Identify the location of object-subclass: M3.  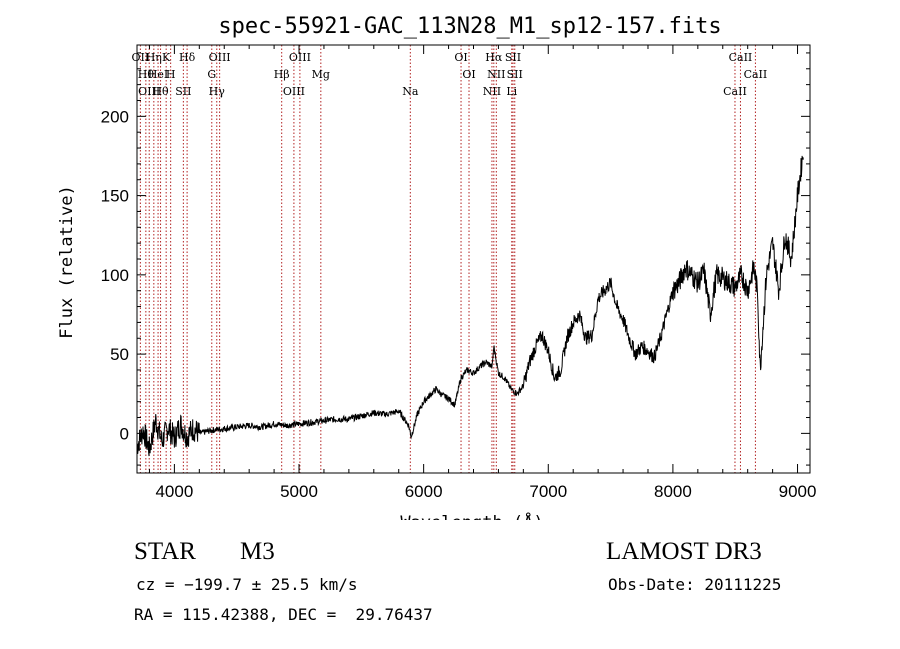
(257, 551).